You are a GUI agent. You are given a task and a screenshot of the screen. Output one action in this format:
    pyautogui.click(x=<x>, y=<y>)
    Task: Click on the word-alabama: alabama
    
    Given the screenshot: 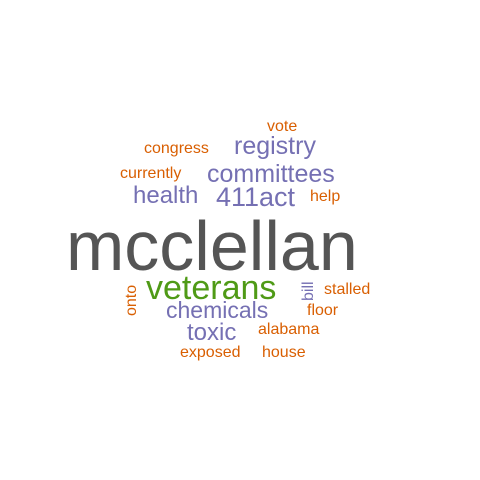 What is the action you would take?
    pyautogui.click(x=289, y=329)
    